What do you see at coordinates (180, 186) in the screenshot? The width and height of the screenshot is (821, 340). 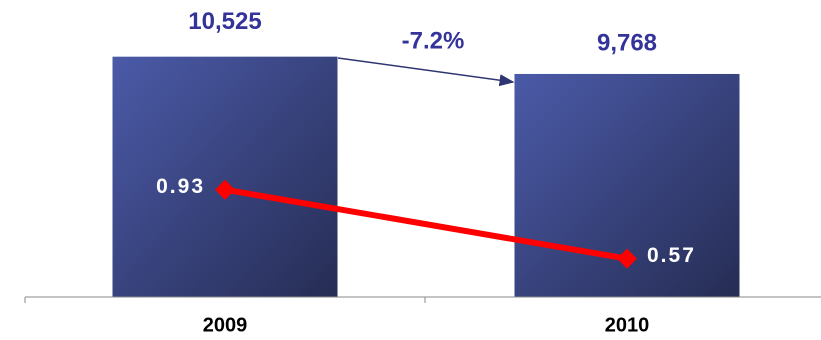 I see `data-label: 0.93` at bounding box center [180, 186].